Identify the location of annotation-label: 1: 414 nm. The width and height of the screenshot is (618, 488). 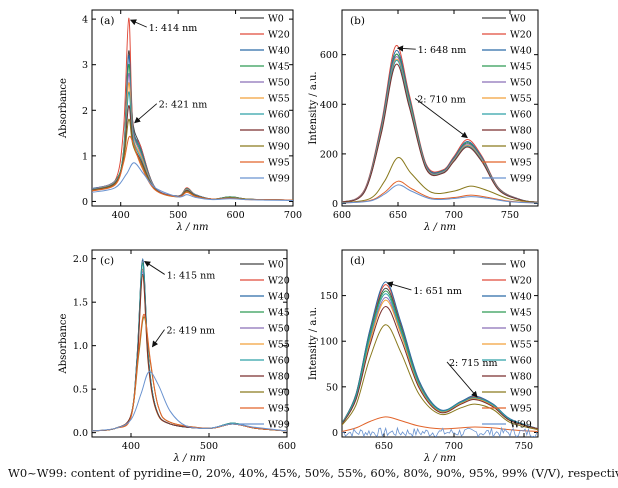
(173, 28).